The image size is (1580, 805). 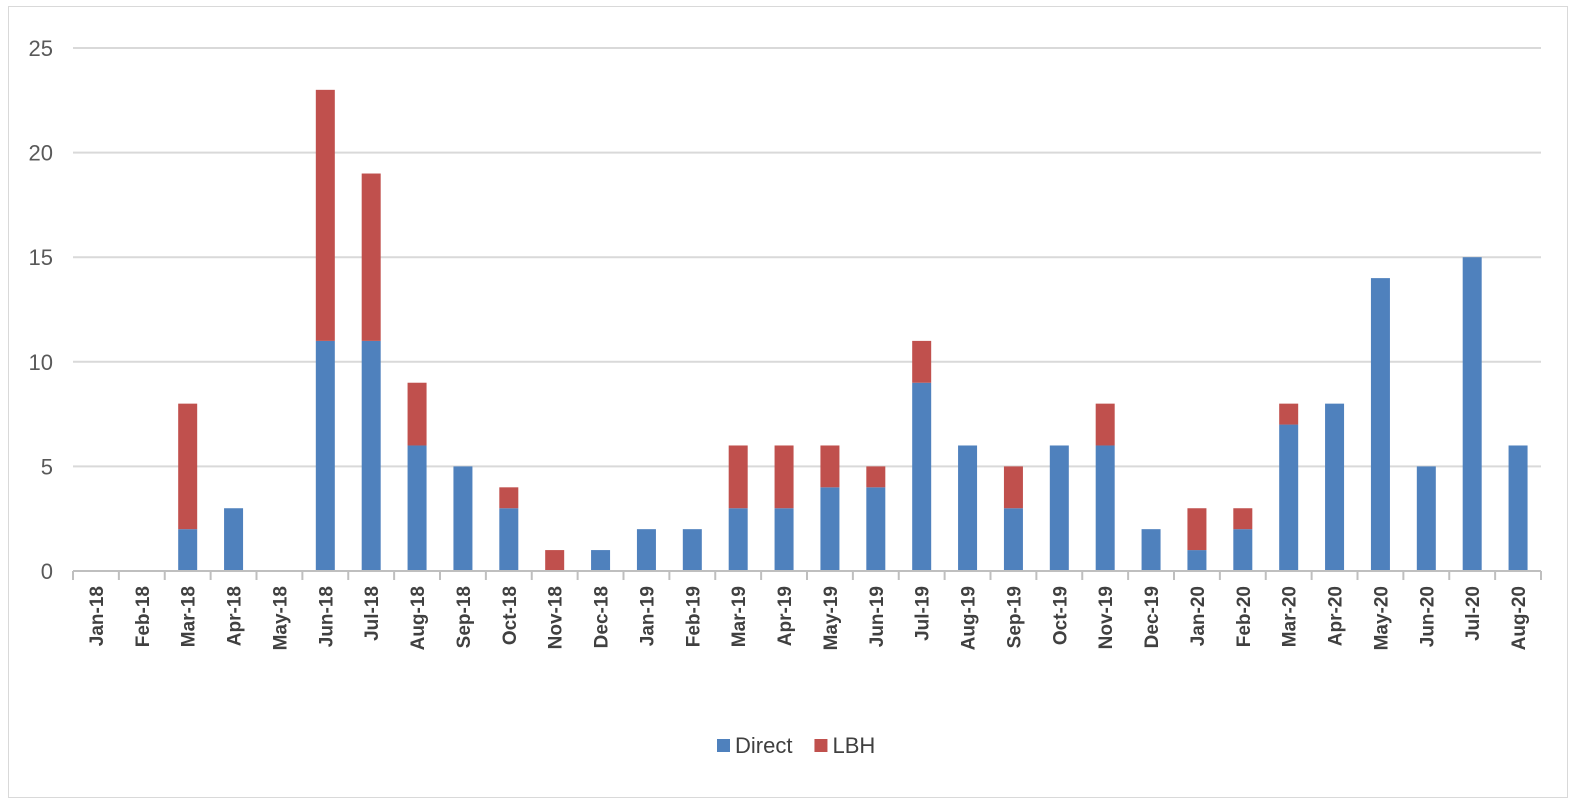 I want to click on x-tick-label: Sep-18, so click(x=464, y=617).